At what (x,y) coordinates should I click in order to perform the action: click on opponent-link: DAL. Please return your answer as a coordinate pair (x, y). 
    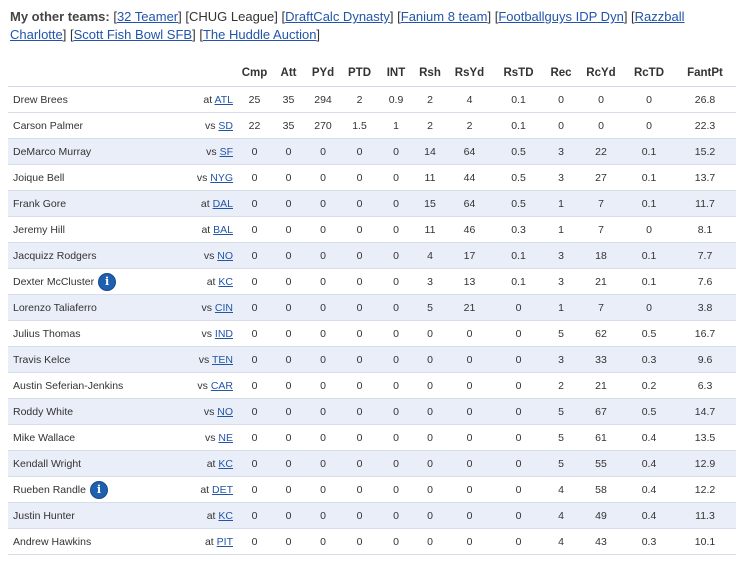
    Looking at the image, I should click on (222, 203).